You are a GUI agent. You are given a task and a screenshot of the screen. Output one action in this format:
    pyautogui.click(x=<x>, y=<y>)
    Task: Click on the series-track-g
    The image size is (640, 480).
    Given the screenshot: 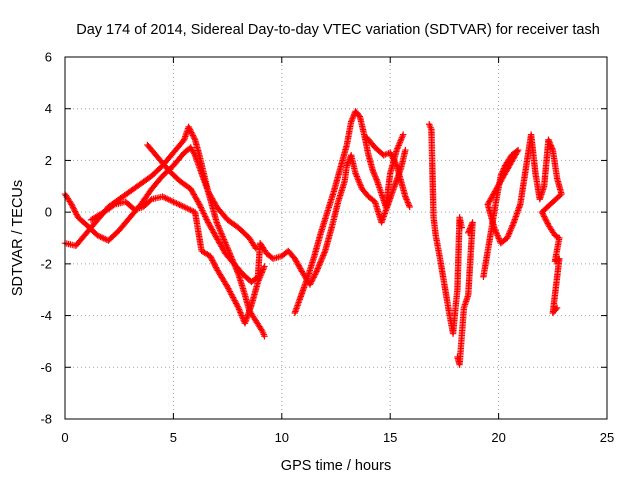 What is the action you would take?
    pyautogui.click(x=451, y=244)
    